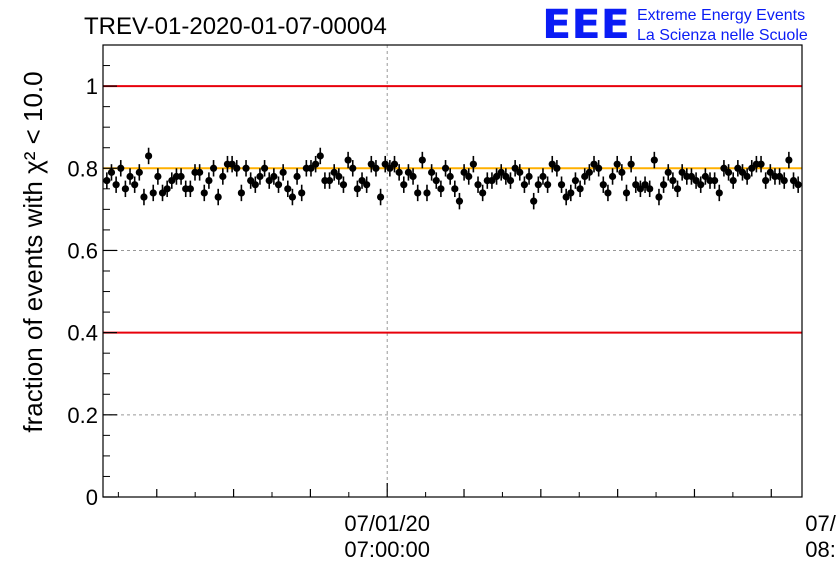 The image size is (836, 572). What do you see at coordinates (33, 251) in the screenshot?
I see `y-axis-label: fraction of events with χ² < 10.0` at bounding box center [33, 251].